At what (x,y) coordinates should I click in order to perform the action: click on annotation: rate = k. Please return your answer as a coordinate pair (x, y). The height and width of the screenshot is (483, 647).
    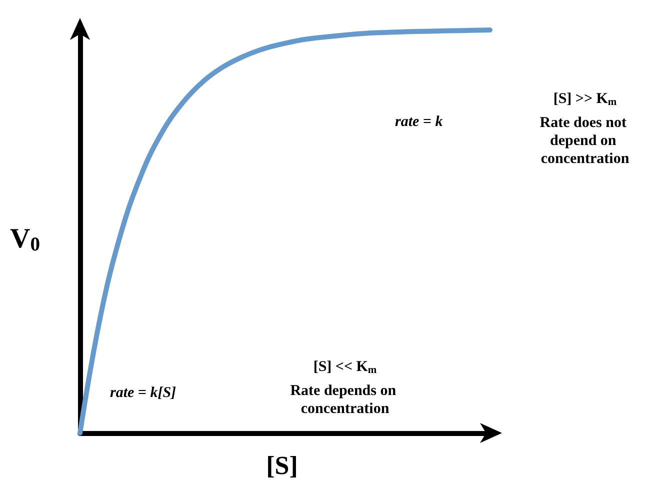
    Looking at the image, I should click on (419, 122).